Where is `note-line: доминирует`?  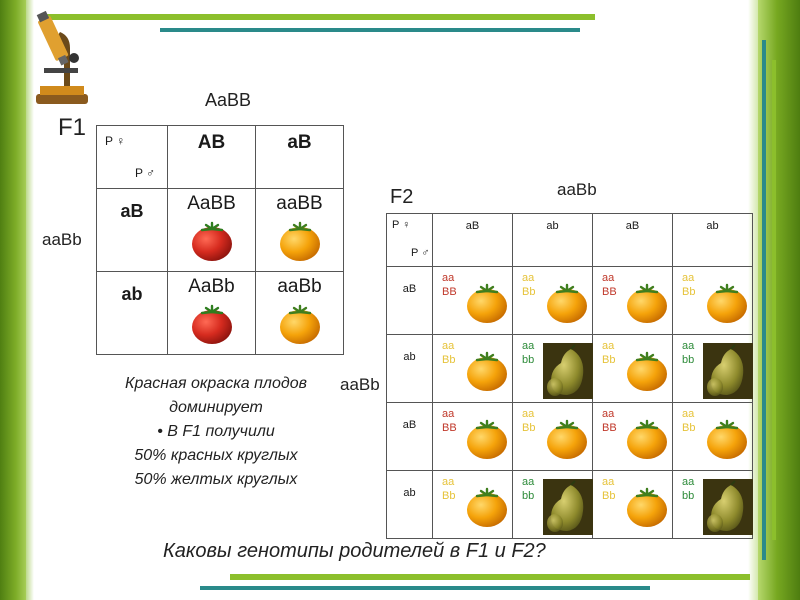
note-line: доминирует is located at coordinates (216, 407).